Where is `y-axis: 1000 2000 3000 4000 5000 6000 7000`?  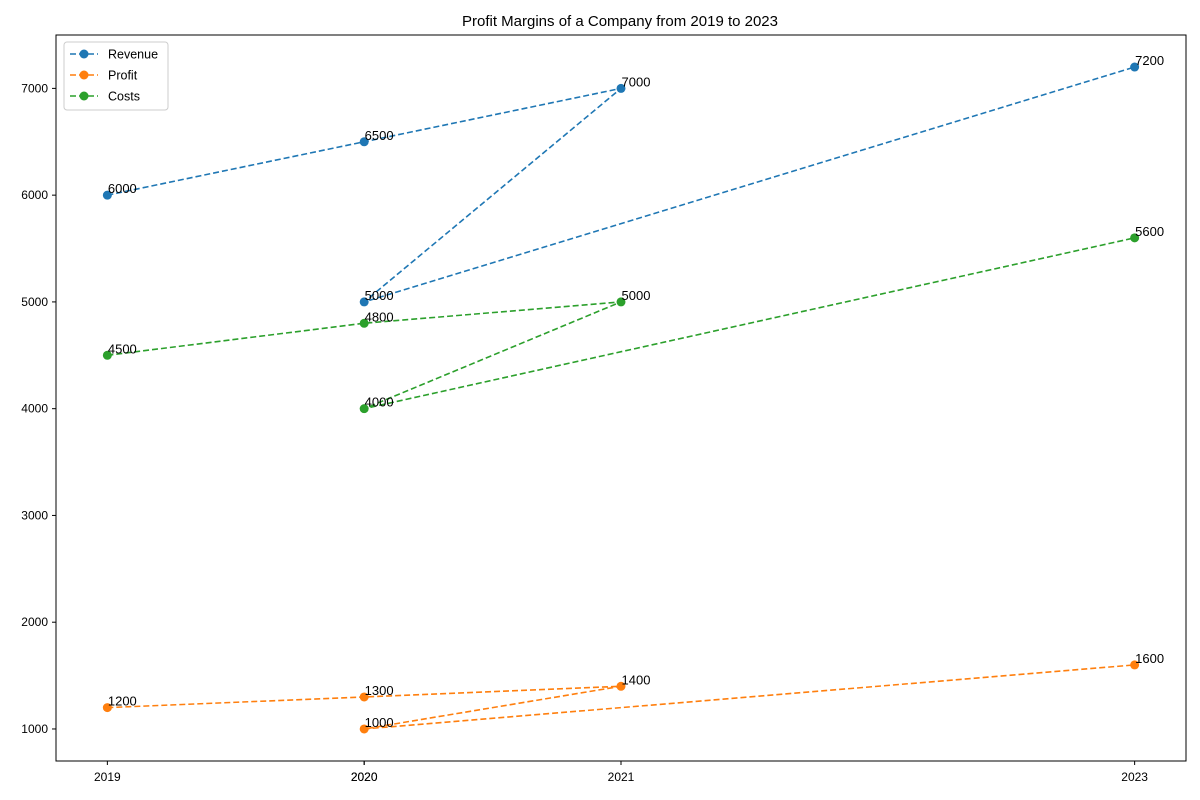 y-axis: 1000 2000 3000 4000 5000 6000 7000 is located at coordinates (38, 408).